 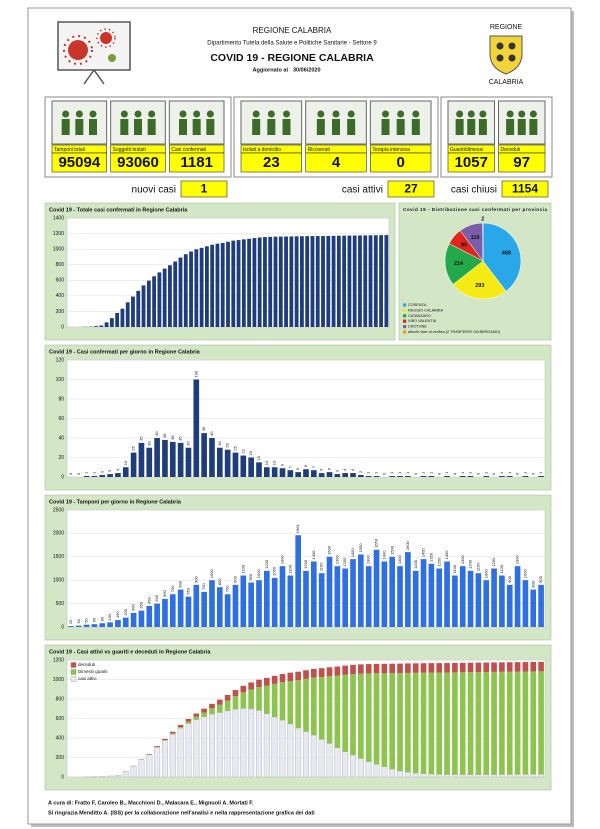 I want to click on tile-label: Deceduti, so click(x=511, y=150).